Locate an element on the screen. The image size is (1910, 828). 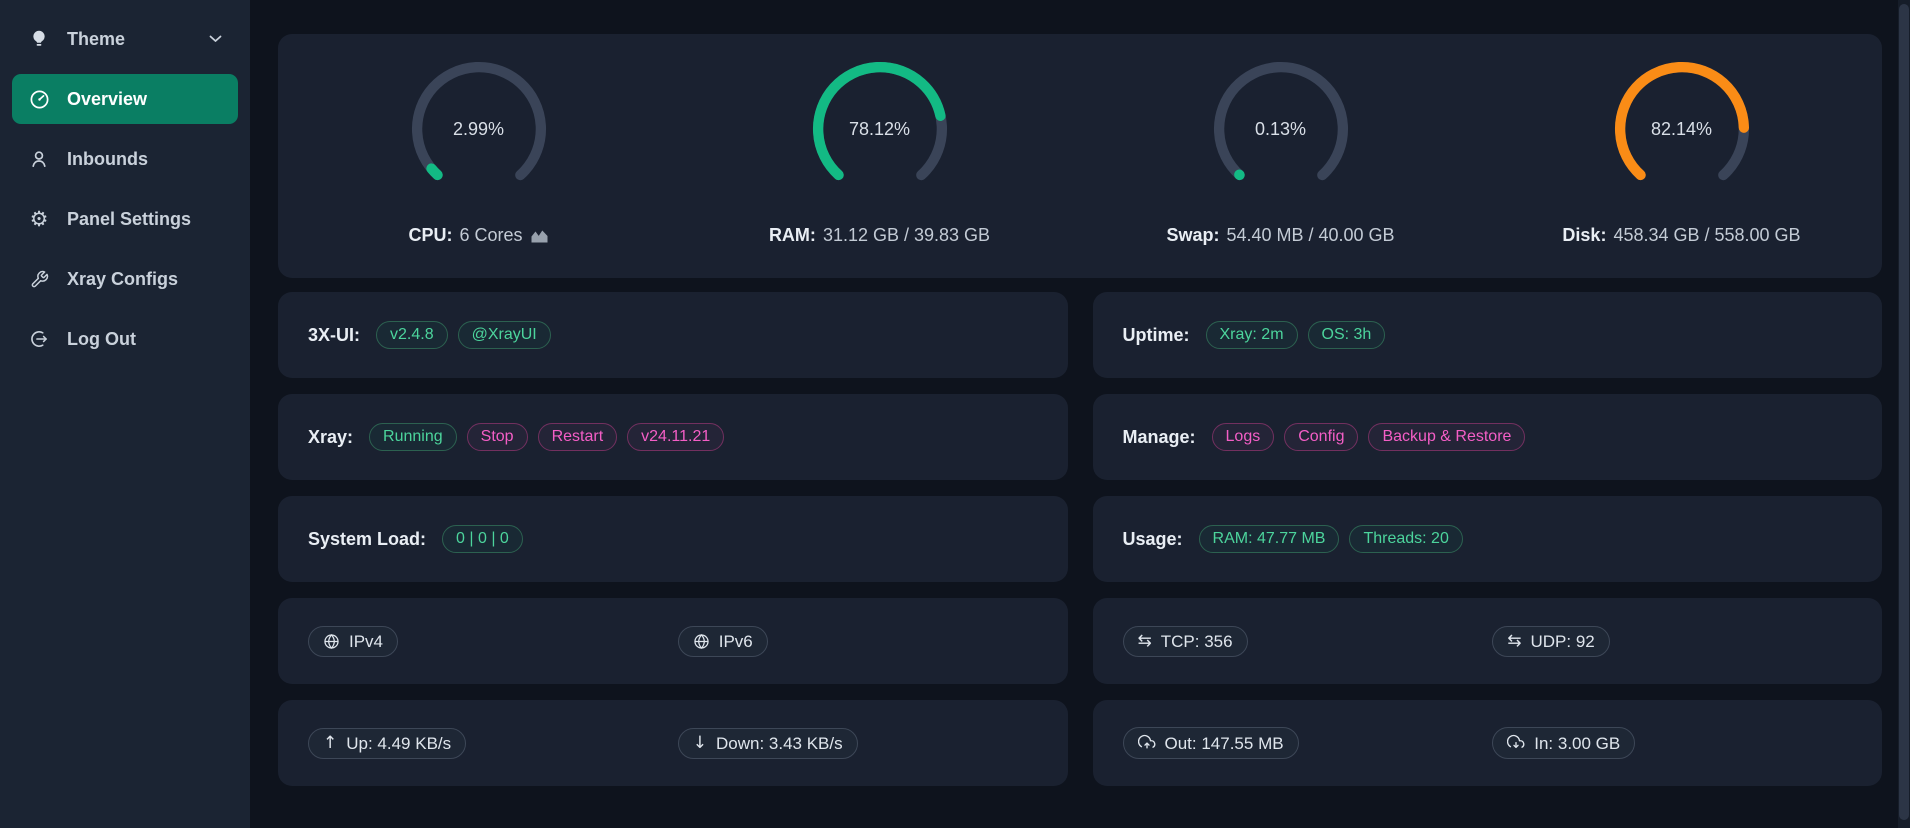
manage-card: Manage: Logs Config Backup & Restore is located at coordinates (1487, 437).